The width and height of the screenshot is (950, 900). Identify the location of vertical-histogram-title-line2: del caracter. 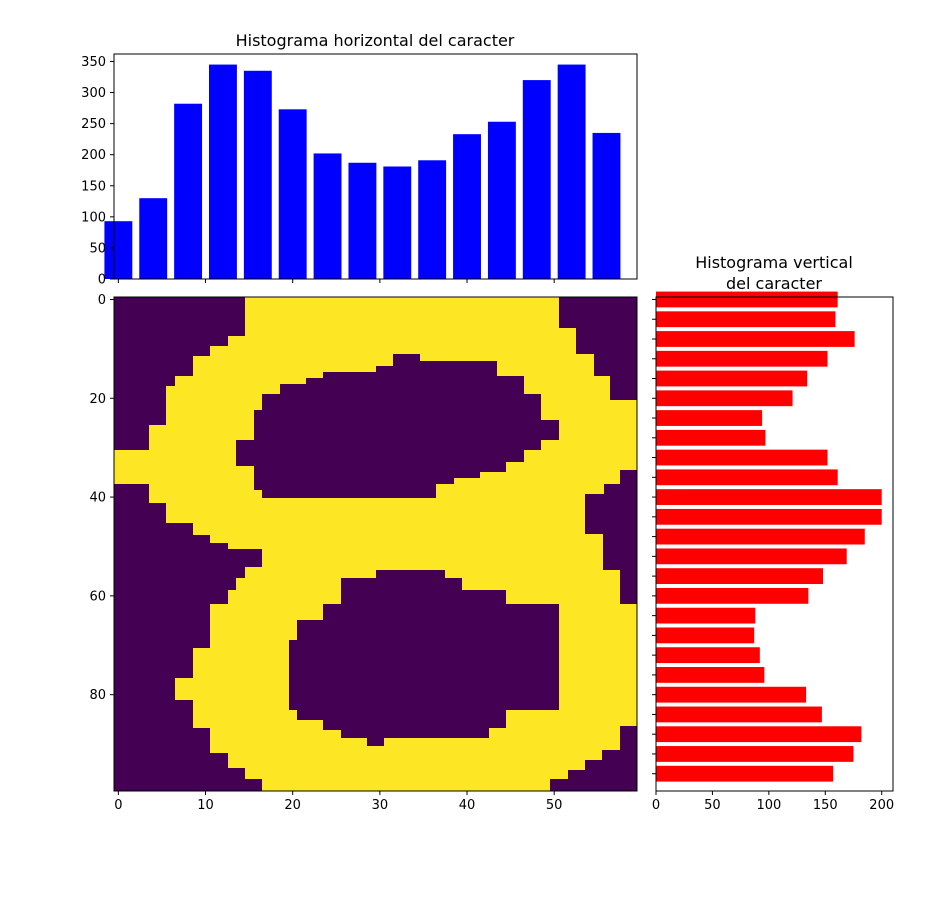
(774, 283).